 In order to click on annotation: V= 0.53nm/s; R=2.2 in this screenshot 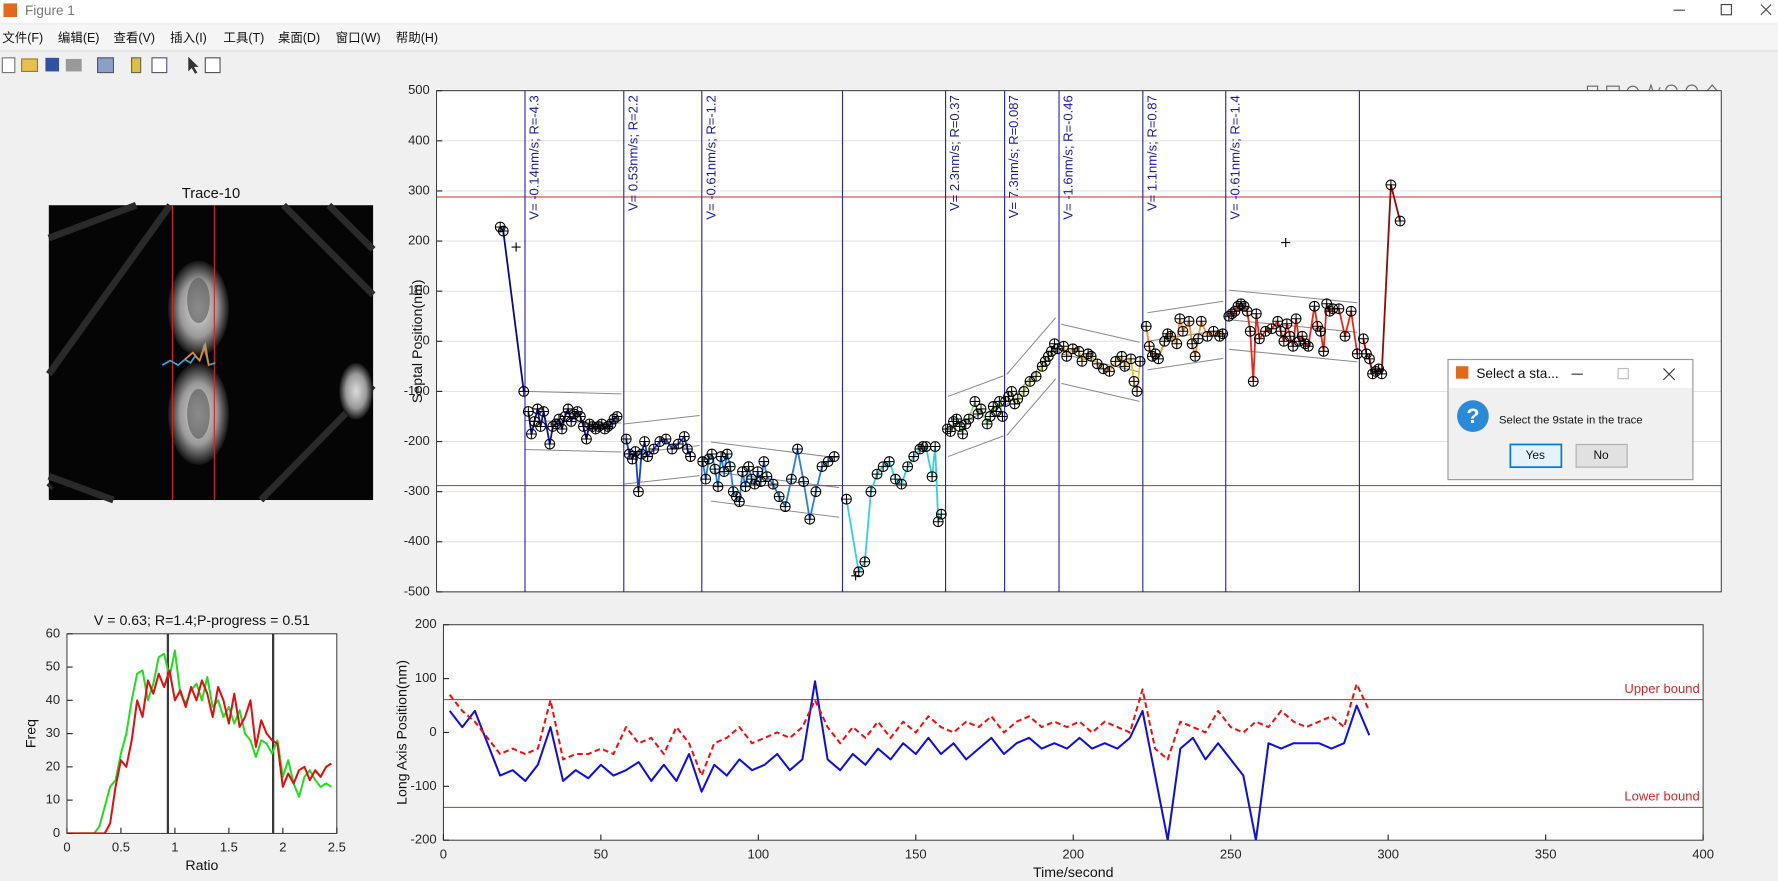, I will do `click(632, 153)`.